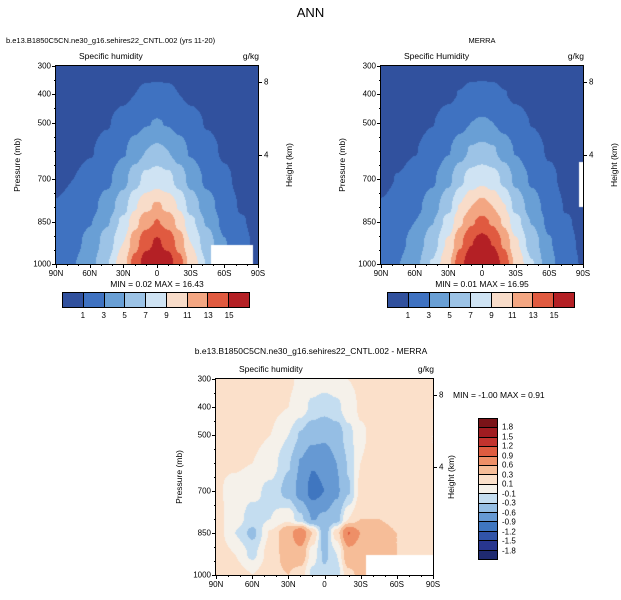 The height and width of the screenshot is (600, 621). I want to click on model-height-axis-text: Height (km), so click(289, 165).